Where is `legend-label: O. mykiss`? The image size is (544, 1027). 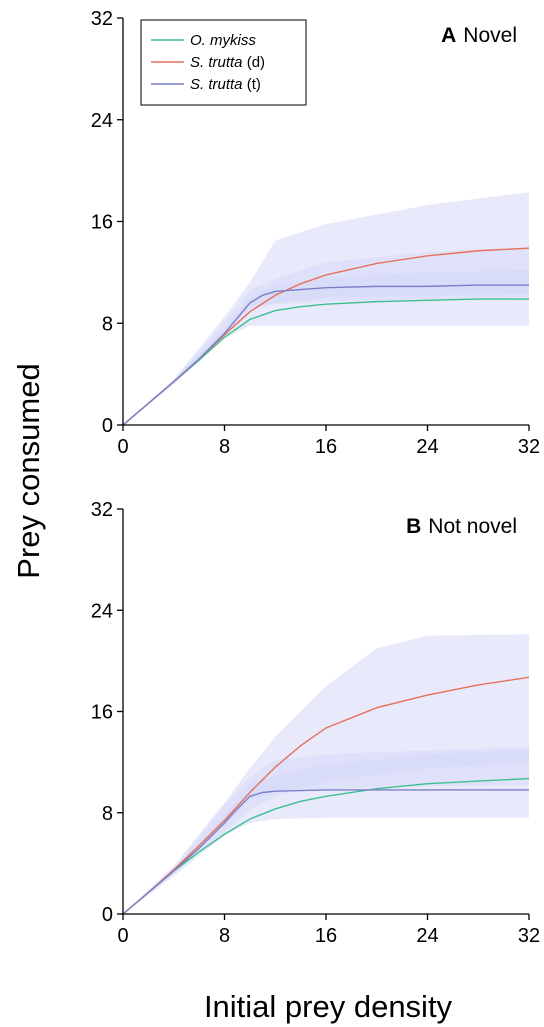
legend-label: O. mykiss is located at coordinates (223, 40).